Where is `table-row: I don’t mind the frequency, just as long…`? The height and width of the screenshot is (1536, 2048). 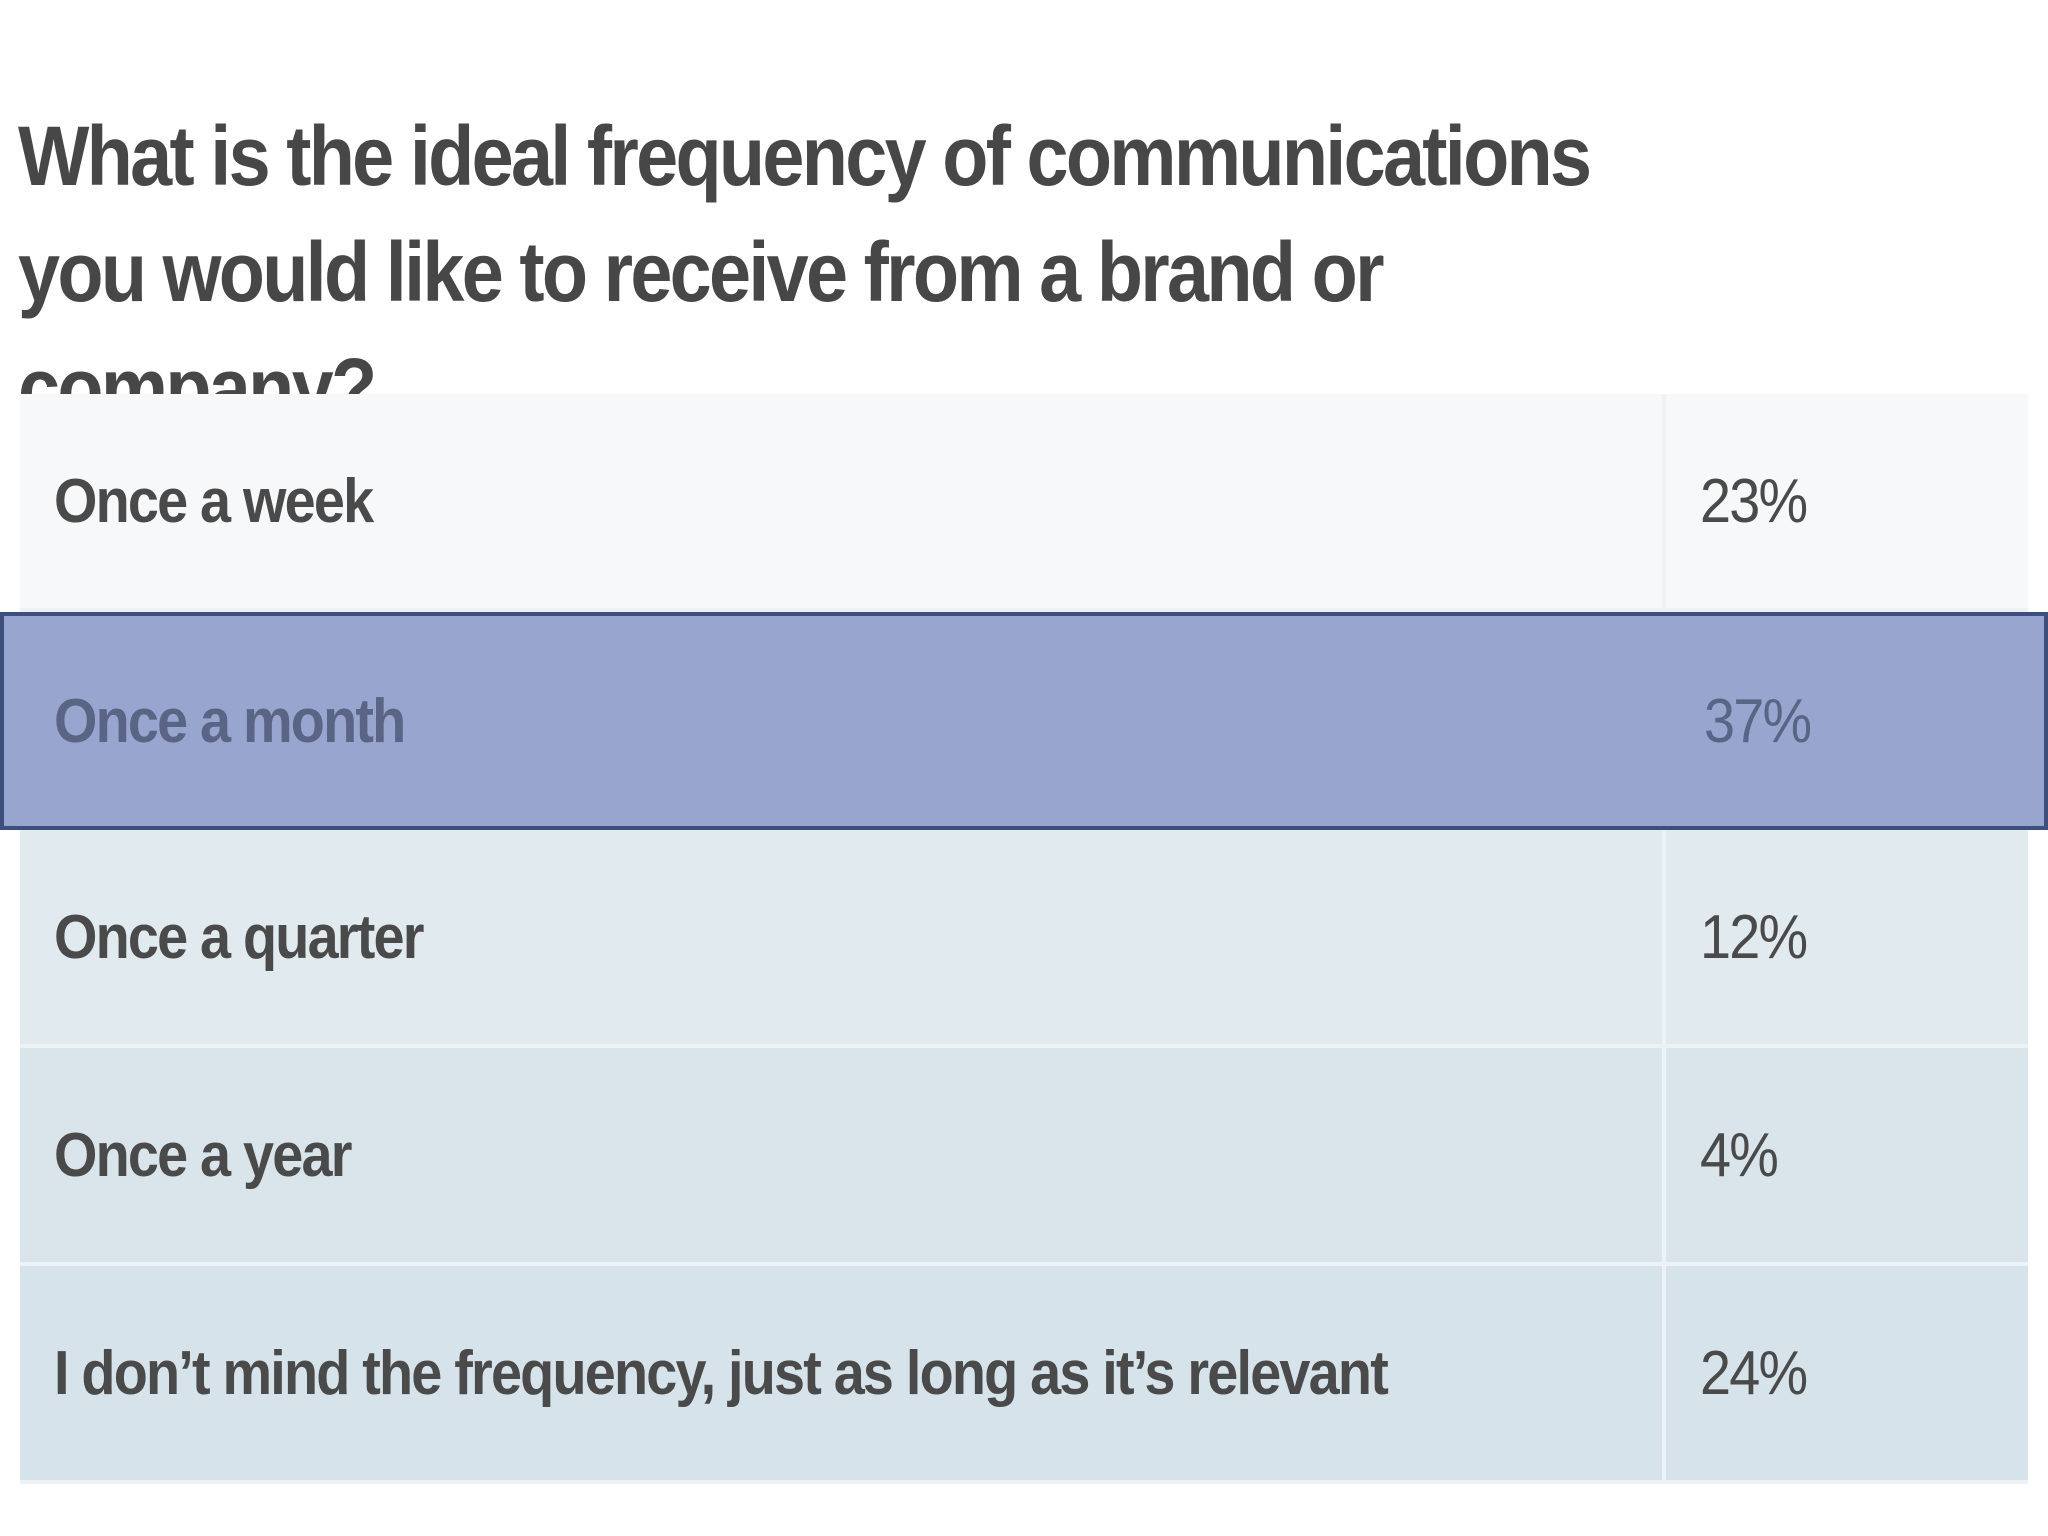
table-row: I don’t mind the frequency, just as long… is located at coordinates (1024, 1375).